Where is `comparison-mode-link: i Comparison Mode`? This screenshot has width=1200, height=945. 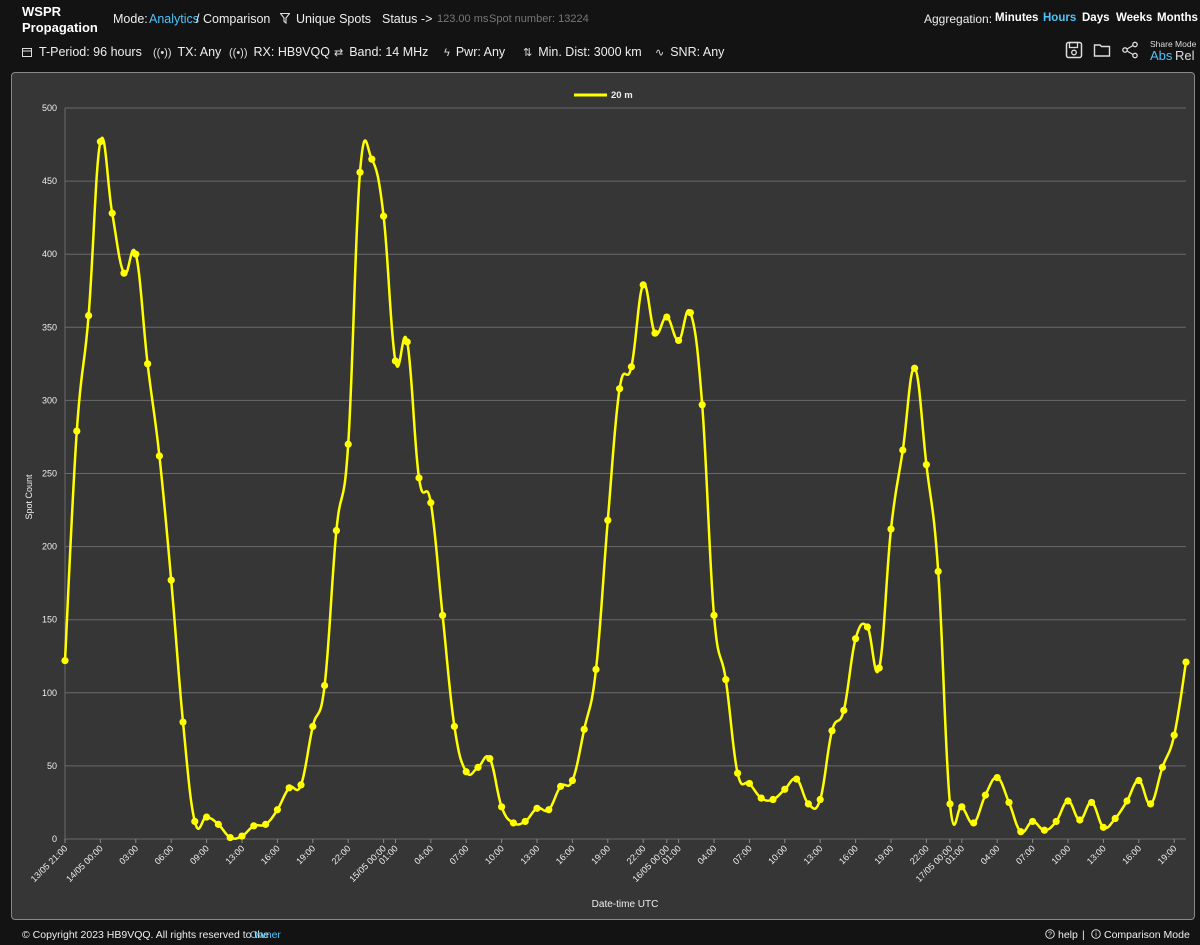 comparison-mode-link: i Comparison Mode is located at coordinates (1140, 935).